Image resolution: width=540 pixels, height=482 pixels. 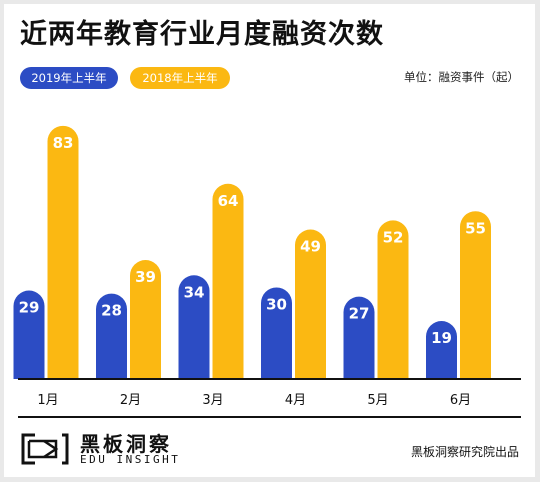 I want to click on legend-2019: 2019年上半年, so click(x=69, y=78).